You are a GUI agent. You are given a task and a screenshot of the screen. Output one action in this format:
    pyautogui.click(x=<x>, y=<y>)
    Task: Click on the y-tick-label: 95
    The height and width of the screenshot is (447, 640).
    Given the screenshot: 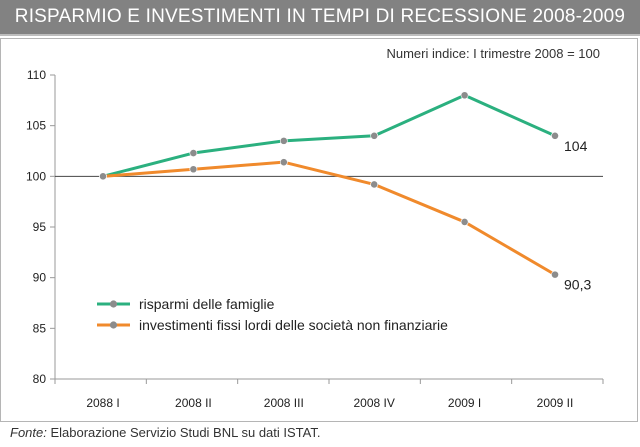 What is the action you would take?
    pyautogui.click(x=40, y=227)
    